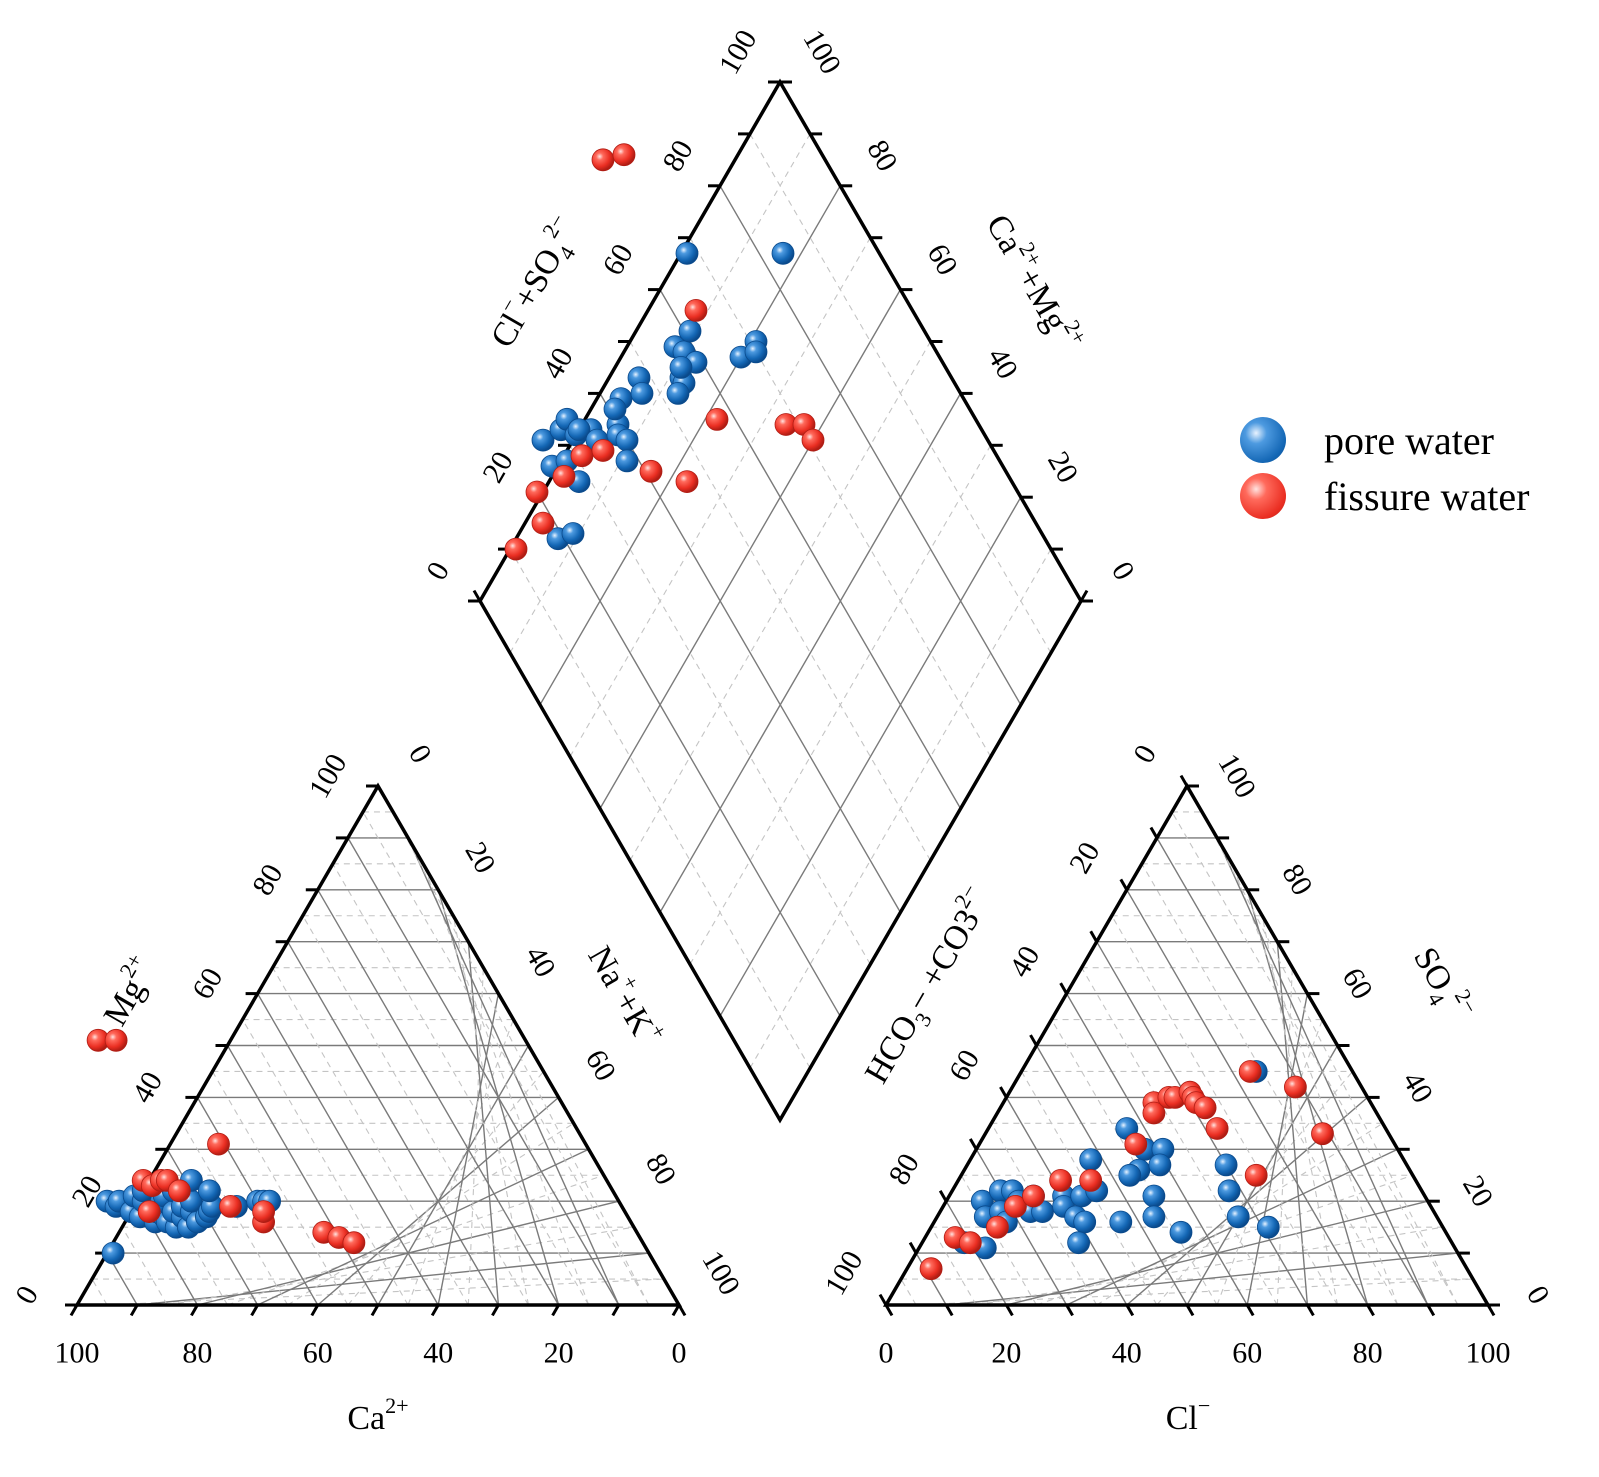 The width and height of the screenshot is (1599, 1477). I want to click on anion-left-tick-label: 40, so click(1025, 961).